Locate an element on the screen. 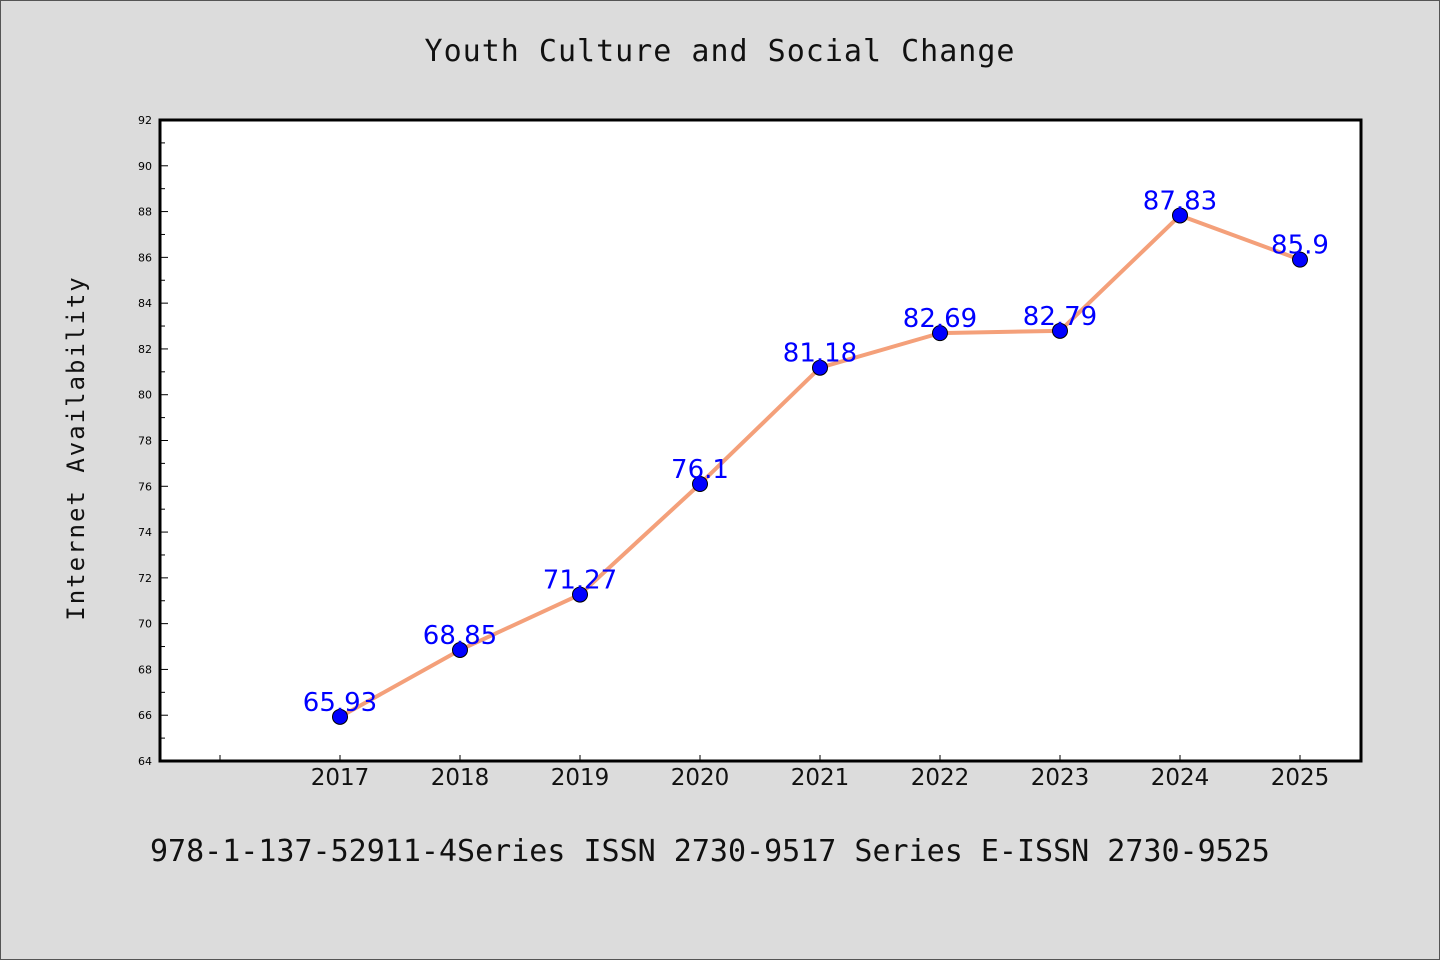 Image resolution: width=1440 pixels, height=960 pixels. chart-title: Youth Culture and Social Change is located at coordinates (720, 51).